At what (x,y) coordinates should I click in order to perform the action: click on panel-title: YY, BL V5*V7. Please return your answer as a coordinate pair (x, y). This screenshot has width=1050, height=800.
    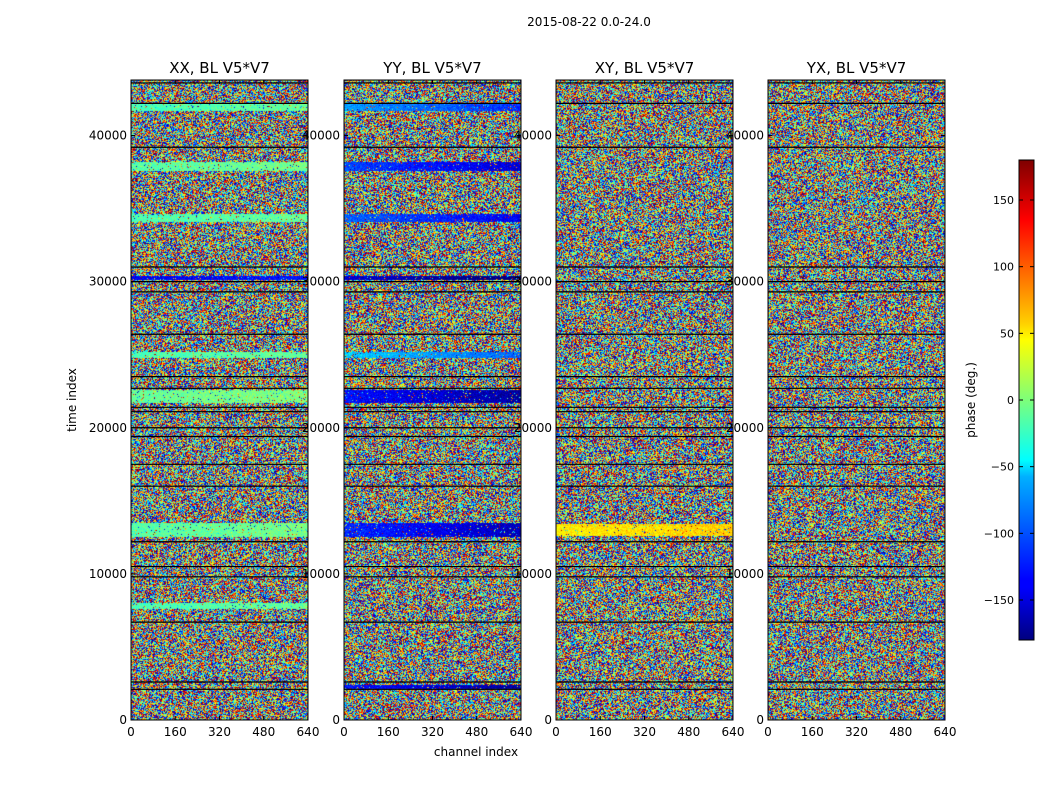
    Looking at the image, I should click on (431, 68).